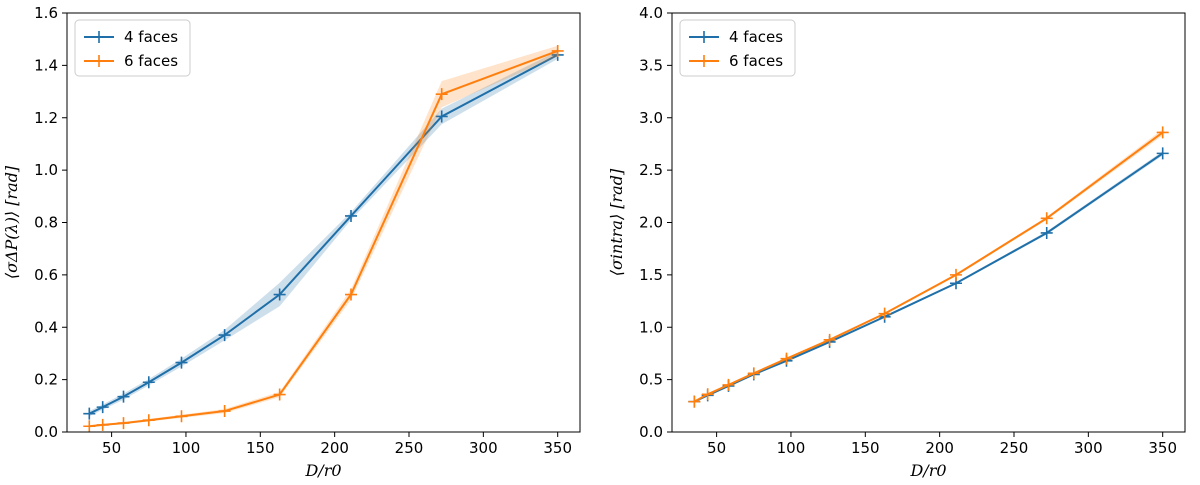  I want to click on y-tick-label: 2.0, so click(651, 223).